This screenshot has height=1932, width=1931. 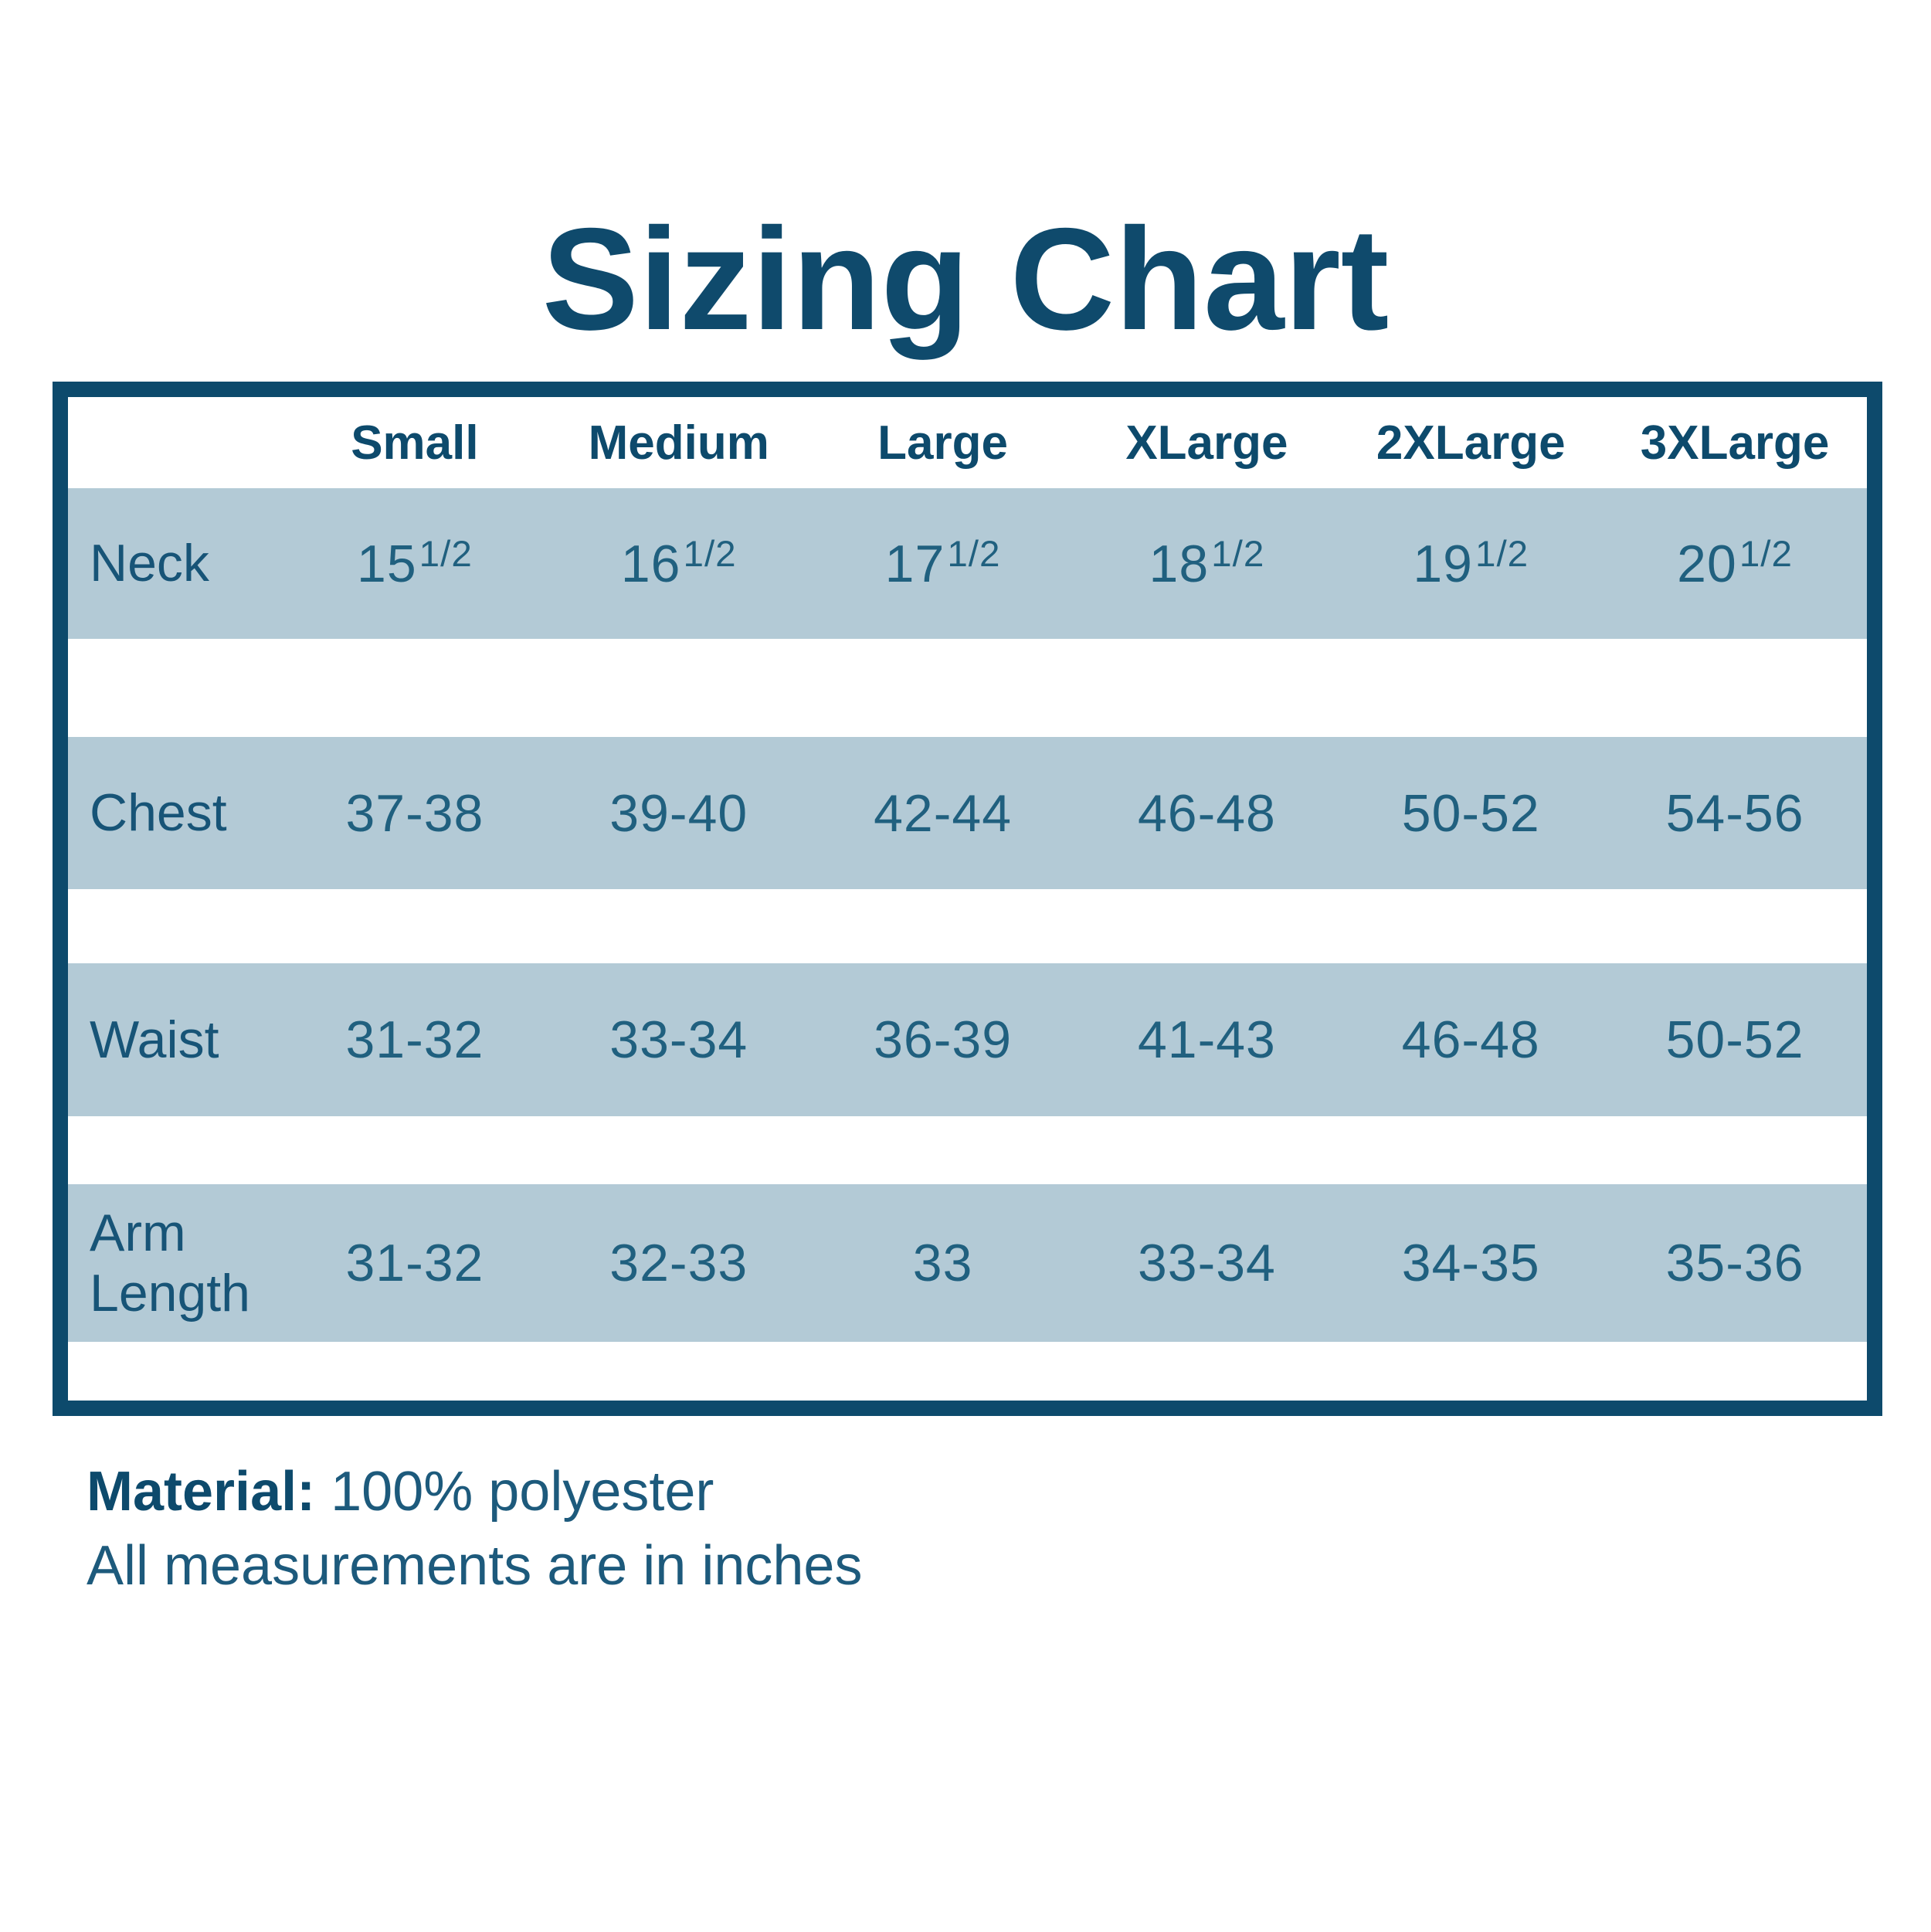 I want to click on neck-value-2xlarge: 191/2, so click(x=1471, y=563).